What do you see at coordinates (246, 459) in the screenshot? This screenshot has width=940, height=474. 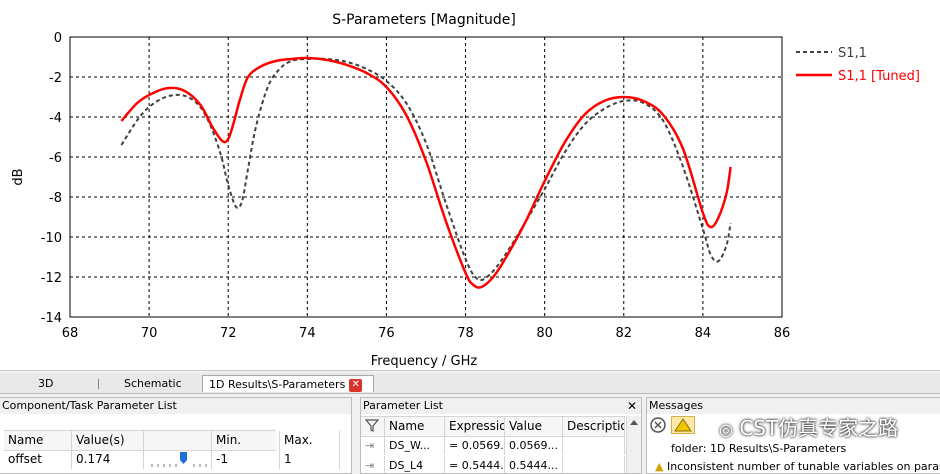 I see `param-min: -1` at bounding box center [246, 459].